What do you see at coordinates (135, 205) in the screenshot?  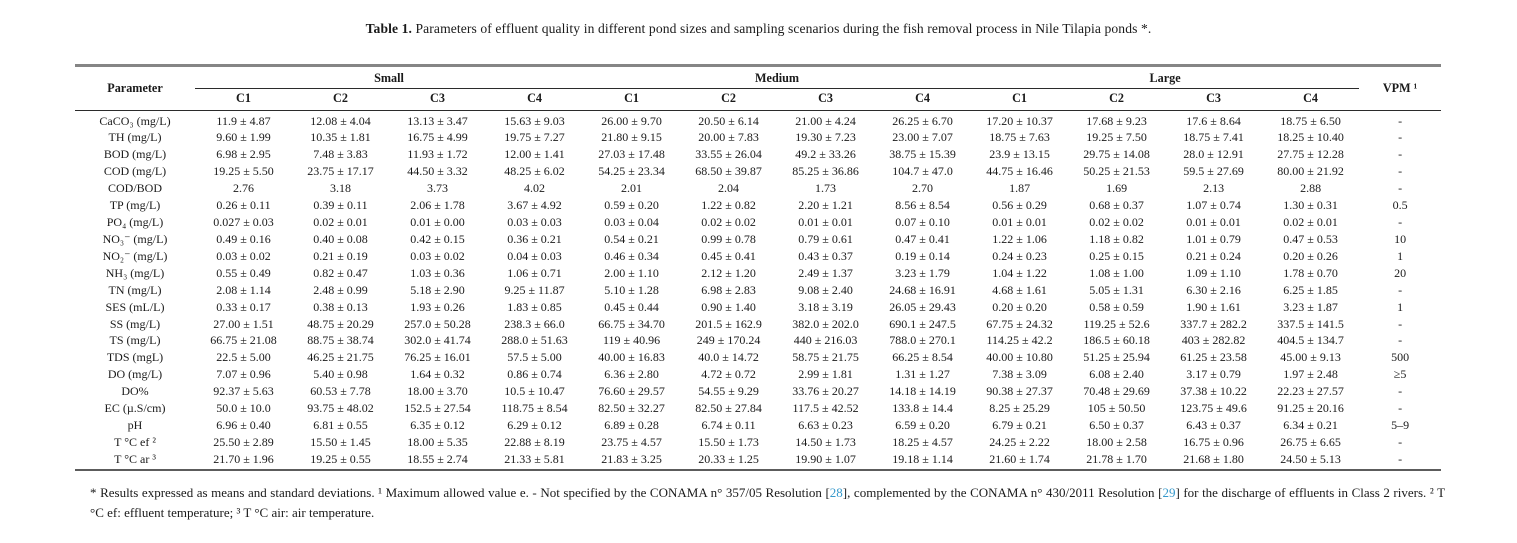 I see `parameter-label: TP (mg/L)` at bounding box center [135, 205].